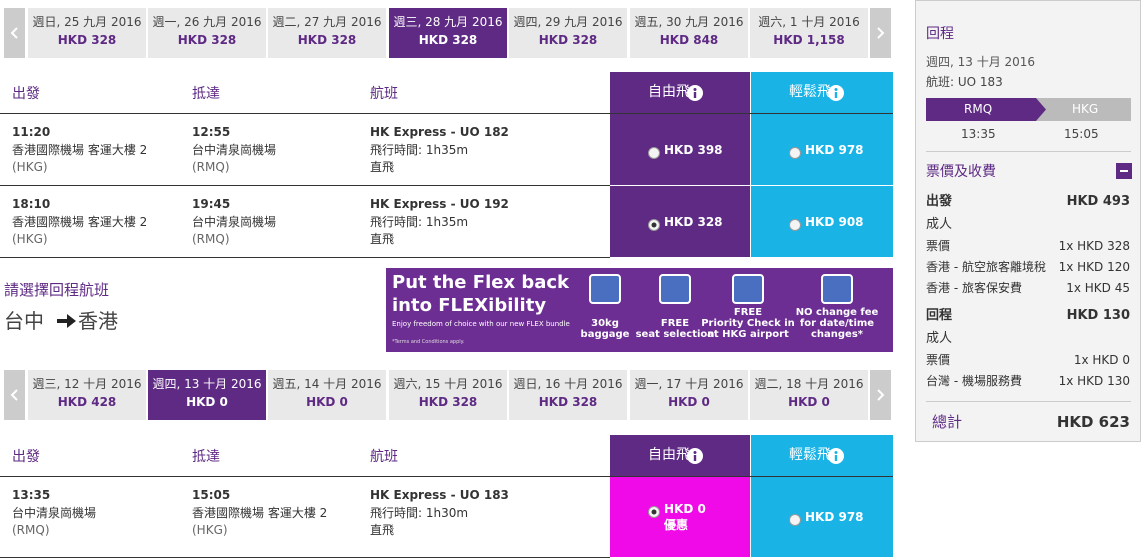 This screenshot has width=1144, height=558. I want to click on date-price: HKD 428, so click(87, 402).